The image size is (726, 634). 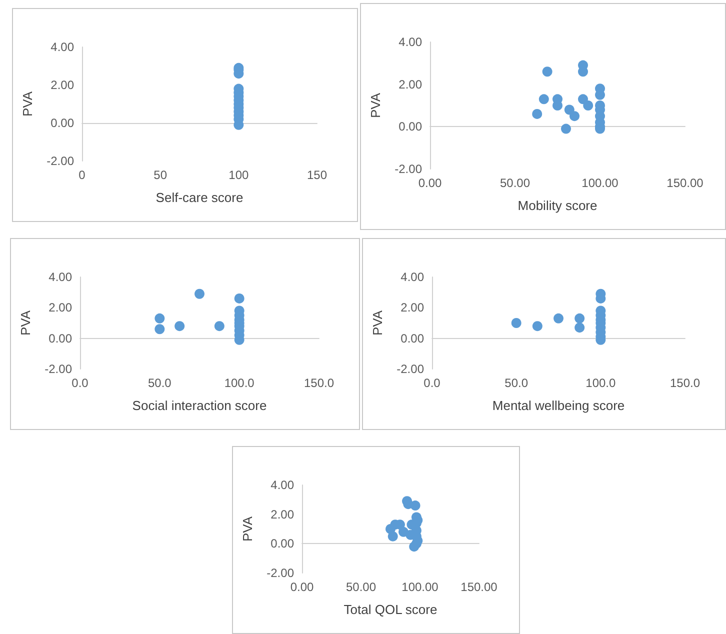 What do you see at coordinates (200, 197) in the screenshot?
I see `x-axis-title: Self-care score` at bounding box center [200, 197].